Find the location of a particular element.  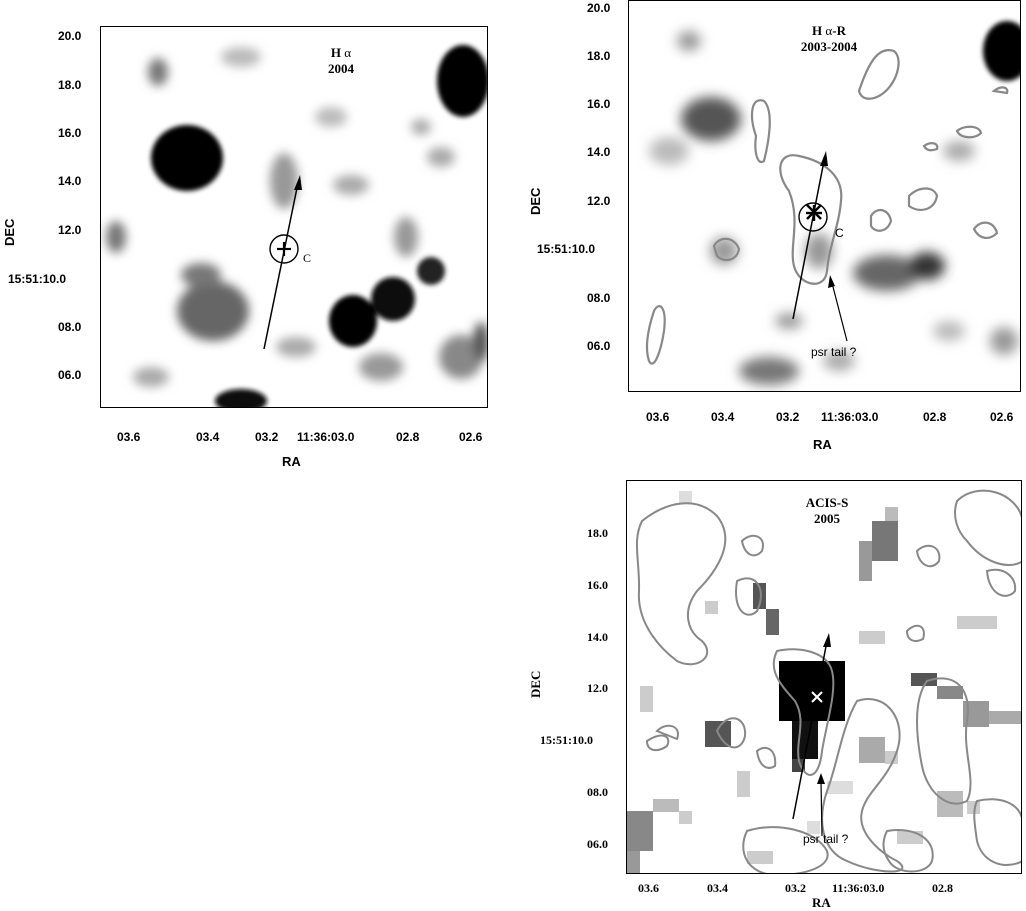

halpha-map is located at coordinates (296, 226).